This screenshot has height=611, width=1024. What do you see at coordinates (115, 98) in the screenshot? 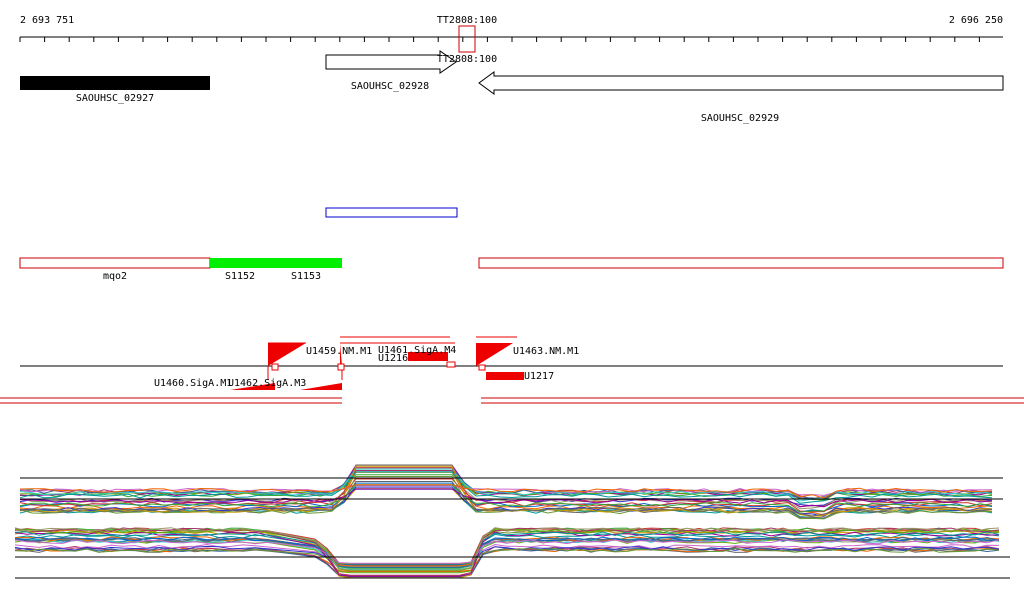
I see `gene-label: SAOUHSC_02927` at bounding box center [115, 98].